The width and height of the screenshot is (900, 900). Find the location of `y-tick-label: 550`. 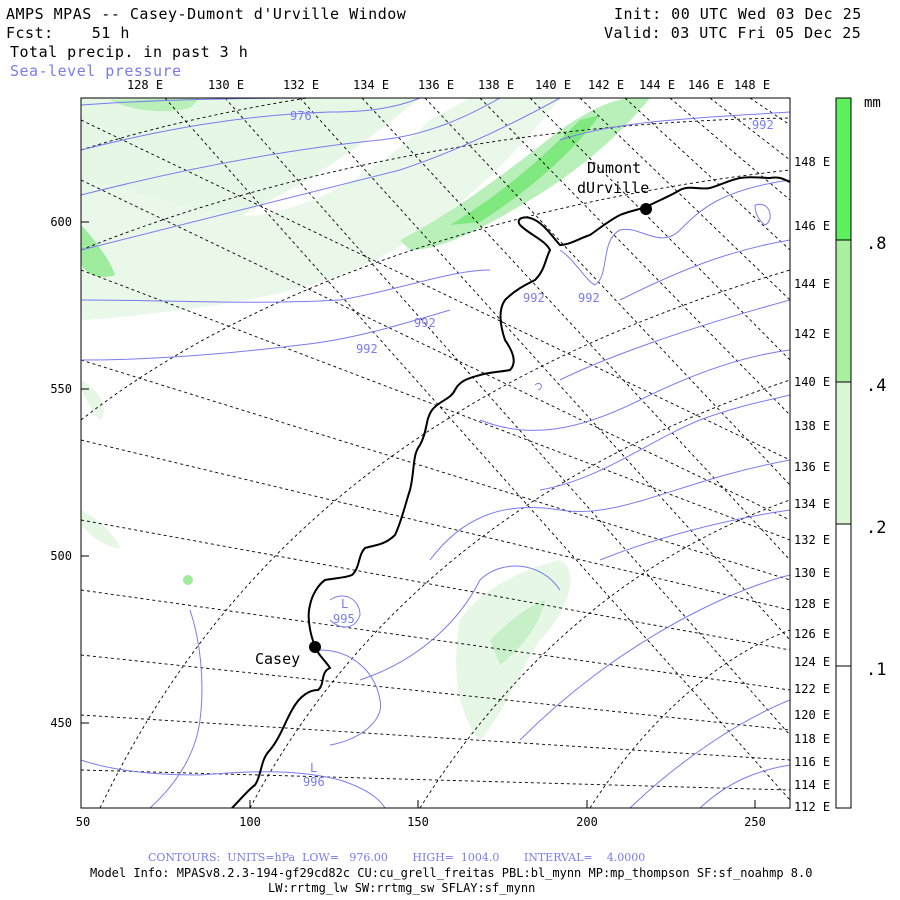

y-tick-label: 550 is located at coordinates (61, 389).